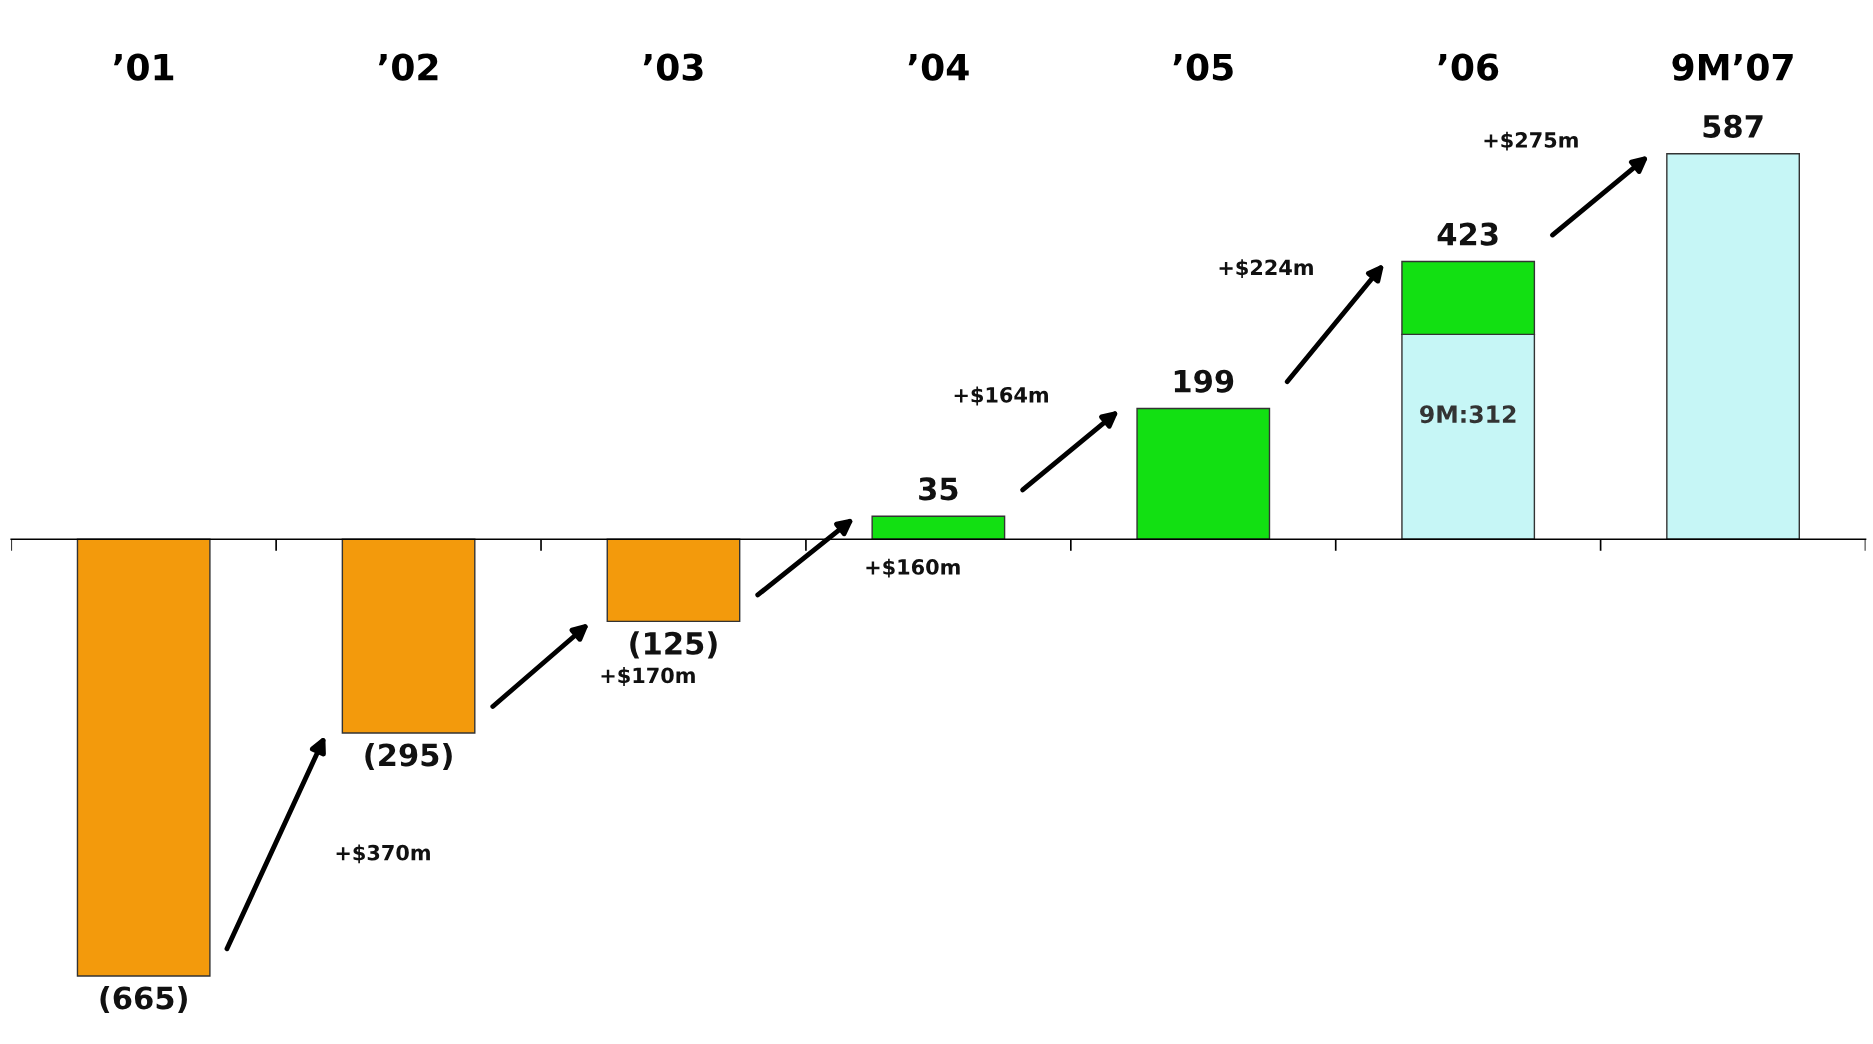 The height and width of the screenshot is (1044, 1873). Describe the element at coordinates (673, 645) in the screenshot. I see `total-label: (125)` at that location.